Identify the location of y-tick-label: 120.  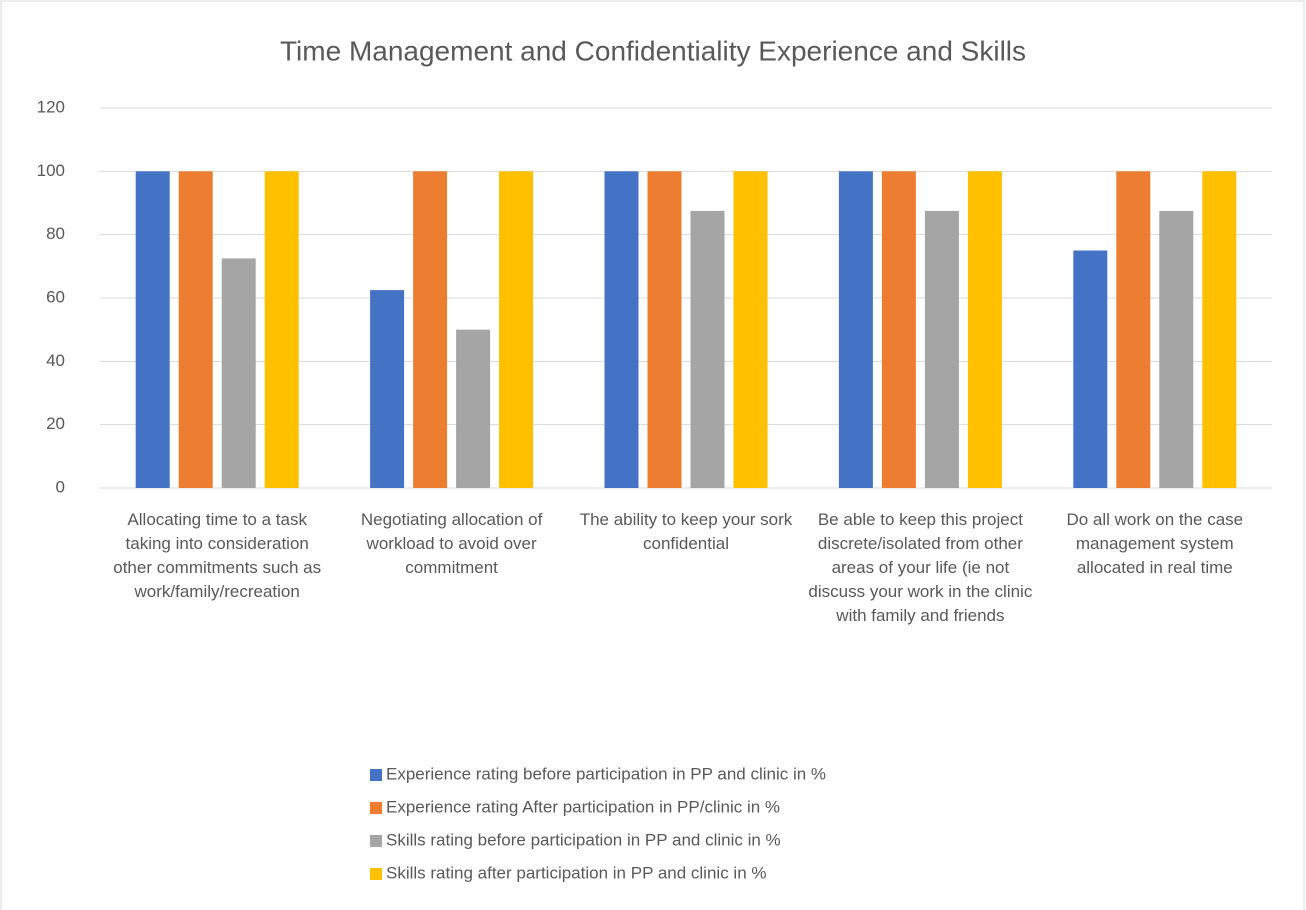
(51, 106).